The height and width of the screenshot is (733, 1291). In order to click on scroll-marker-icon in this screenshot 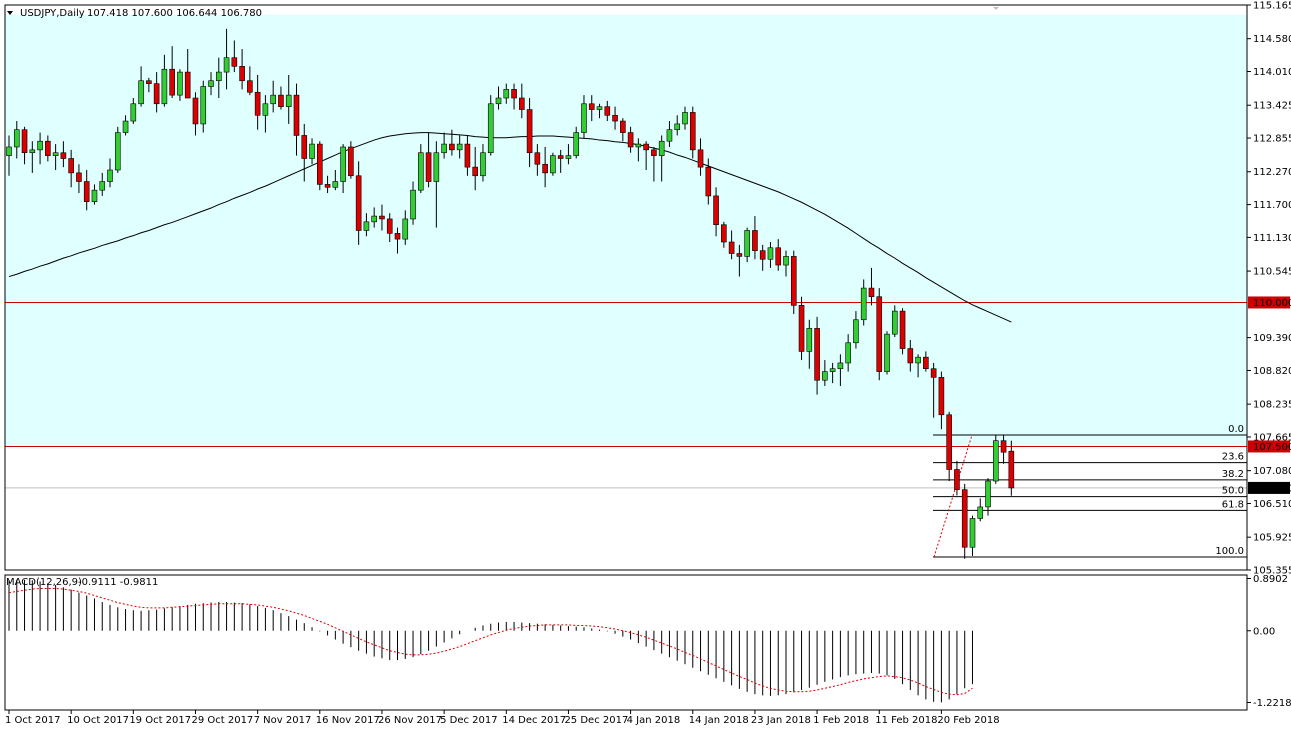, I will do `click(996, 8)`.